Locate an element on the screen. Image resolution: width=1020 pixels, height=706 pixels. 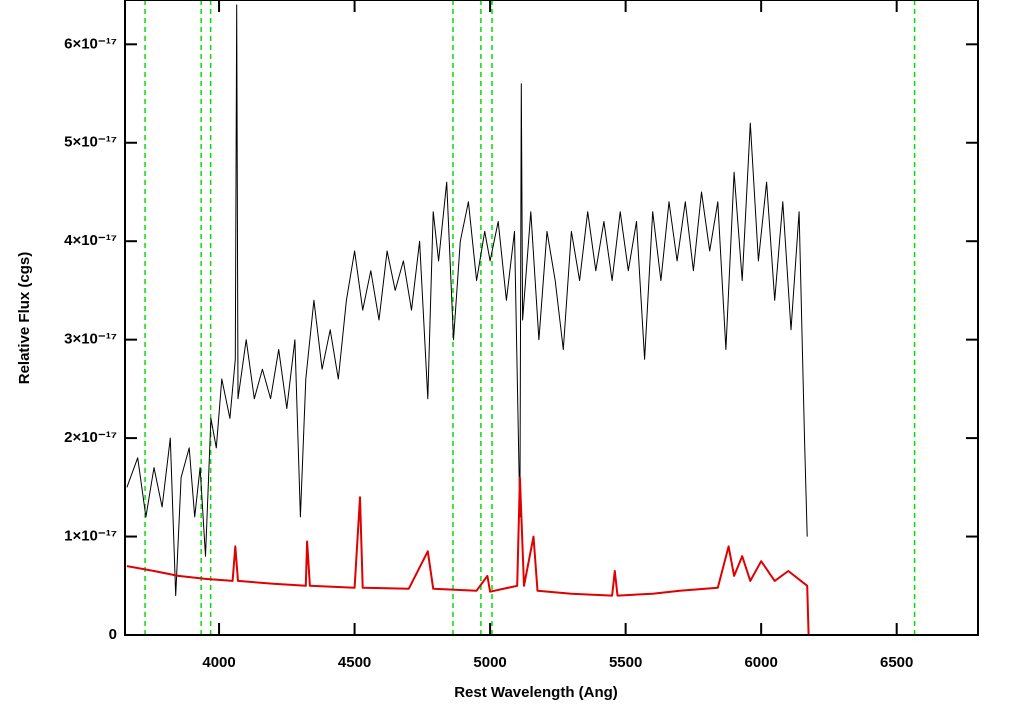
y-tick-label: 5×10⁻¹⁷ is located at coordinates (90, 142).